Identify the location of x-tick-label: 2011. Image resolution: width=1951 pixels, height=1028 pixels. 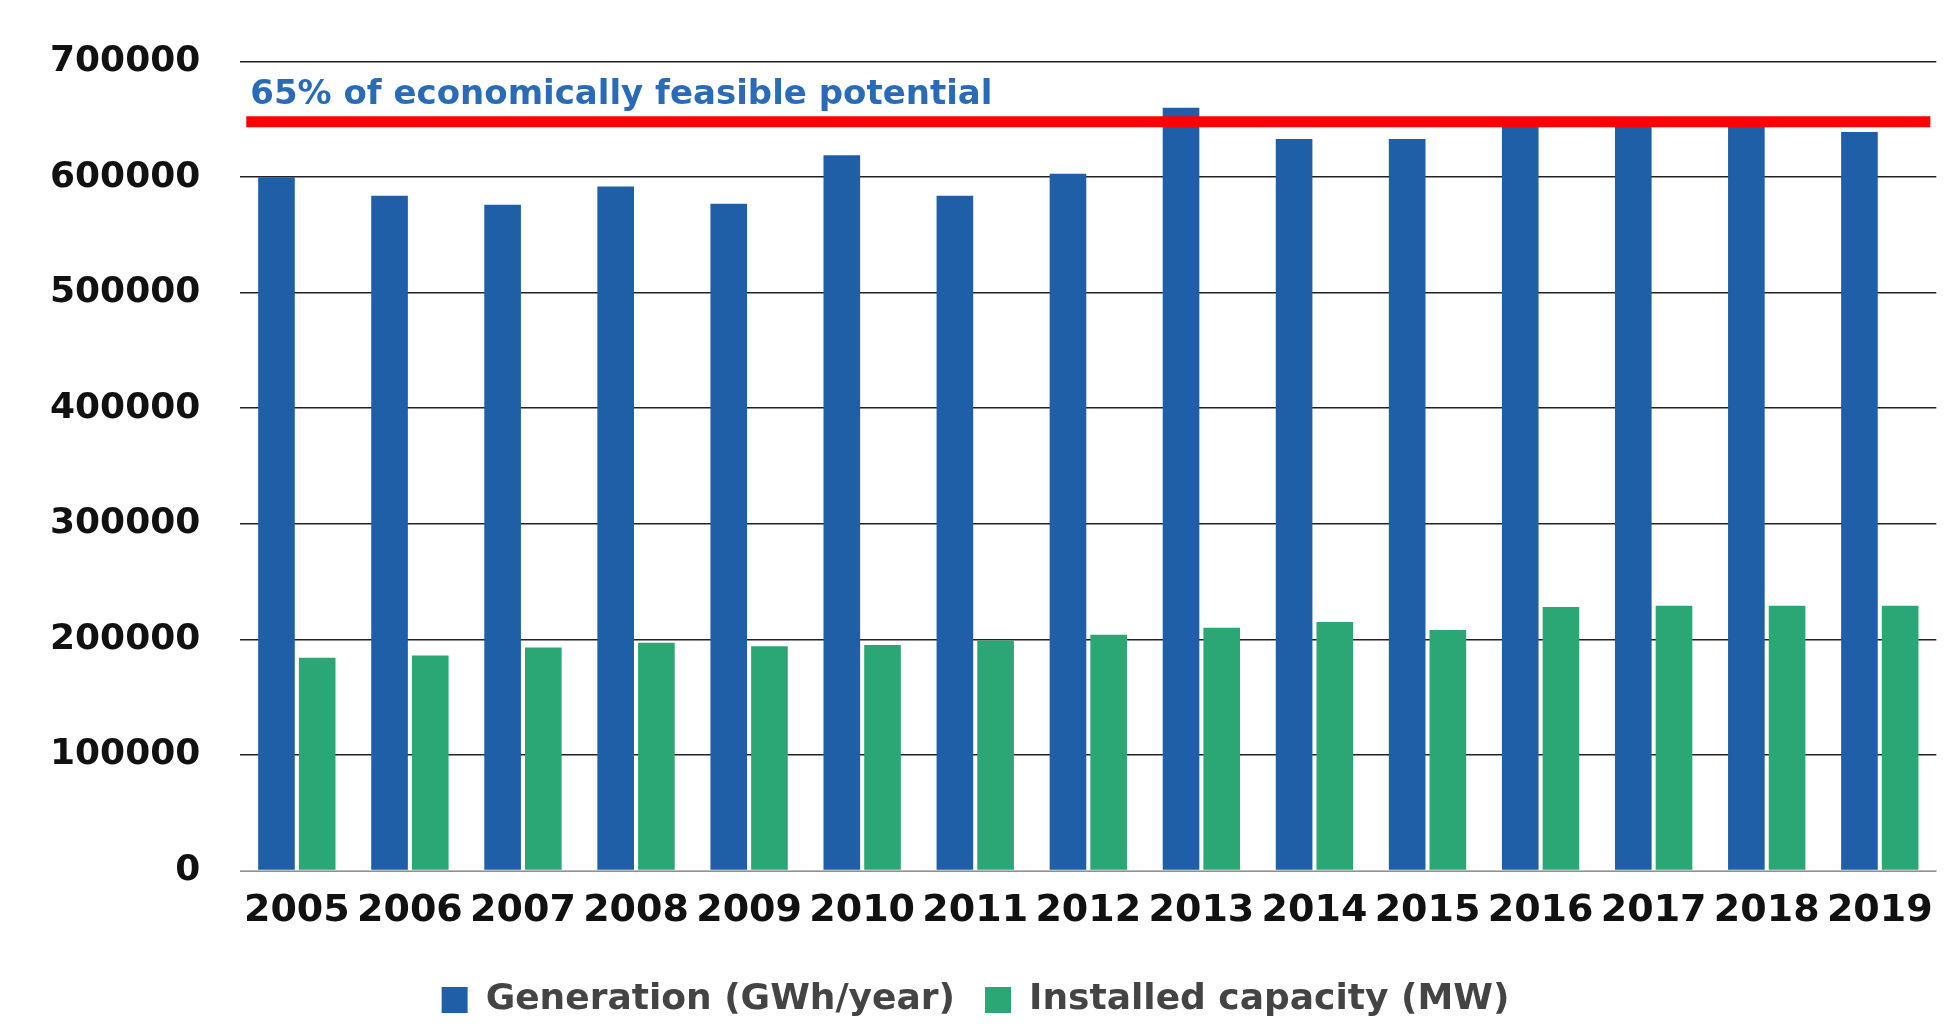
(975, 908).